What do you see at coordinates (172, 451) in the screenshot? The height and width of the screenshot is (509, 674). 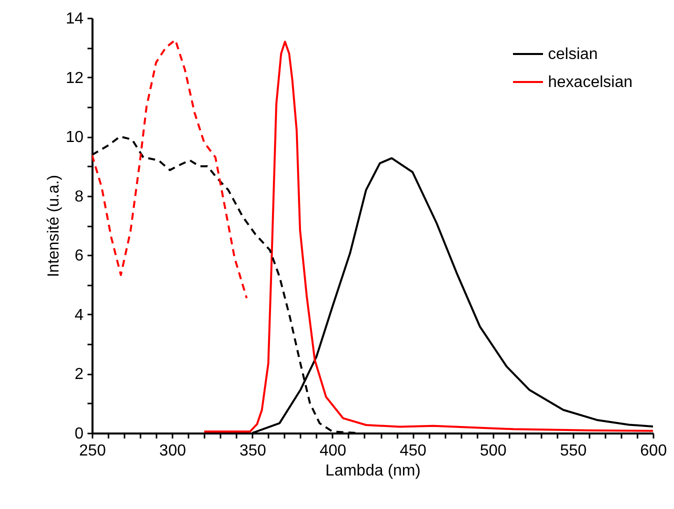 I see `x-tick-label: 300` at bounding box center [172, 451].